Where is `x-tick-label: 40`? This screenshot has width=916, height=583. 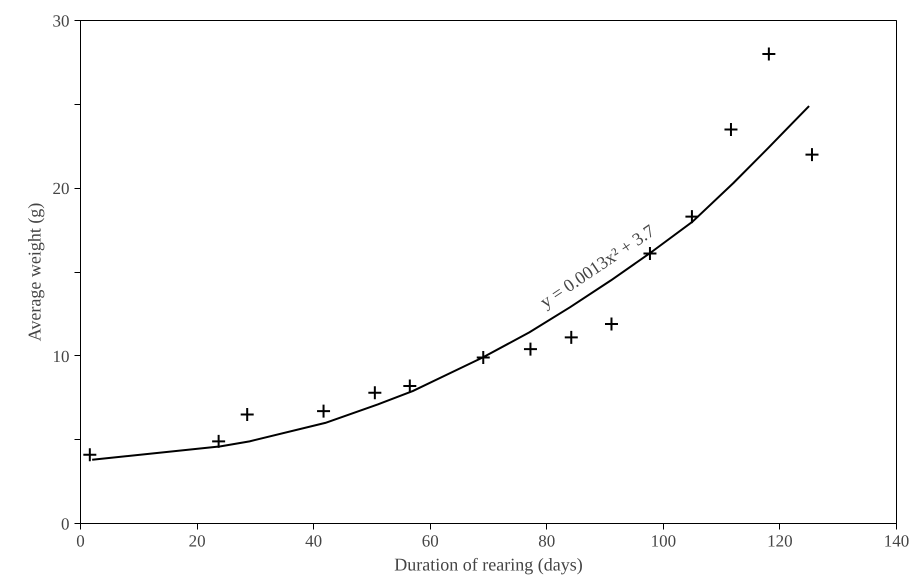
x-tick-label: 40 is located at coordinates (313, 541).